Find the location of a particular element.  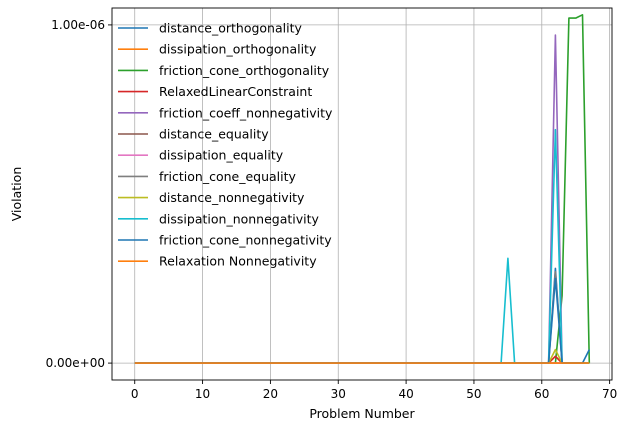

legend-label: distance_orthogonality is located at coordinates (230, 28).